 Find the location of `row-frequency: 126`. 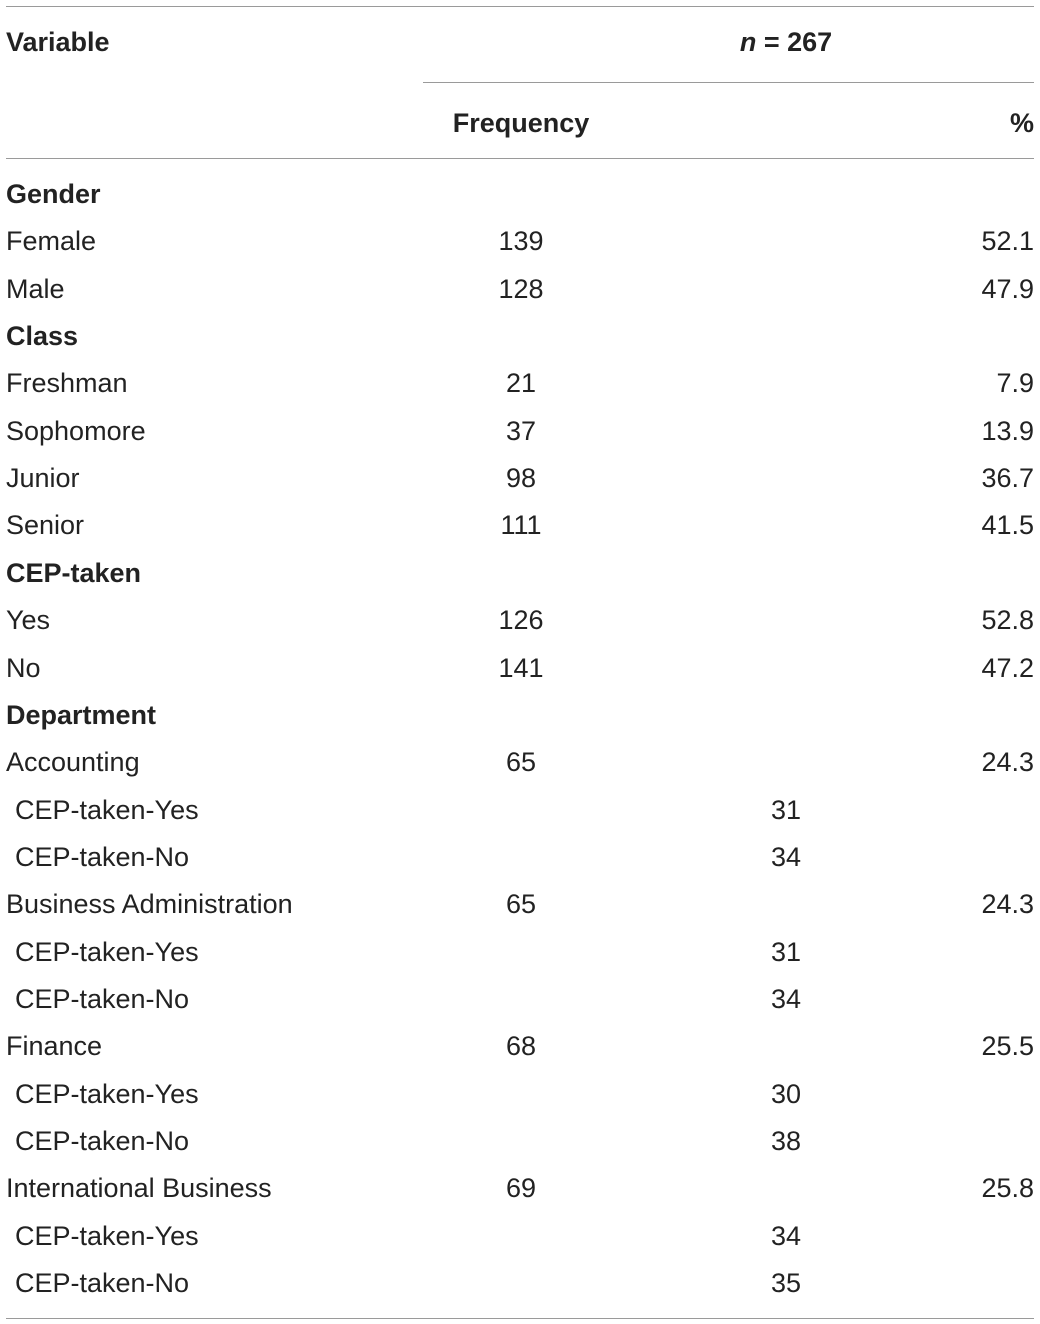

row-frequency: 126 is located at coordinates (521, 620).